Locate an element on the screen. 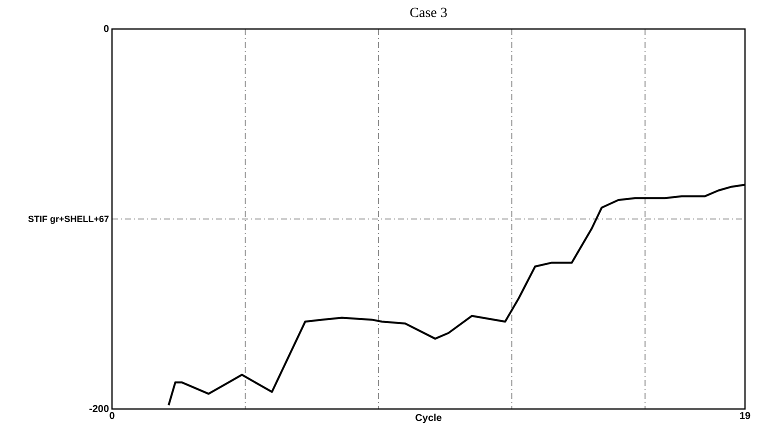 This screenshot has width=767, height=429. x-axis-title: Cycle is located at coordinates (428, 418).